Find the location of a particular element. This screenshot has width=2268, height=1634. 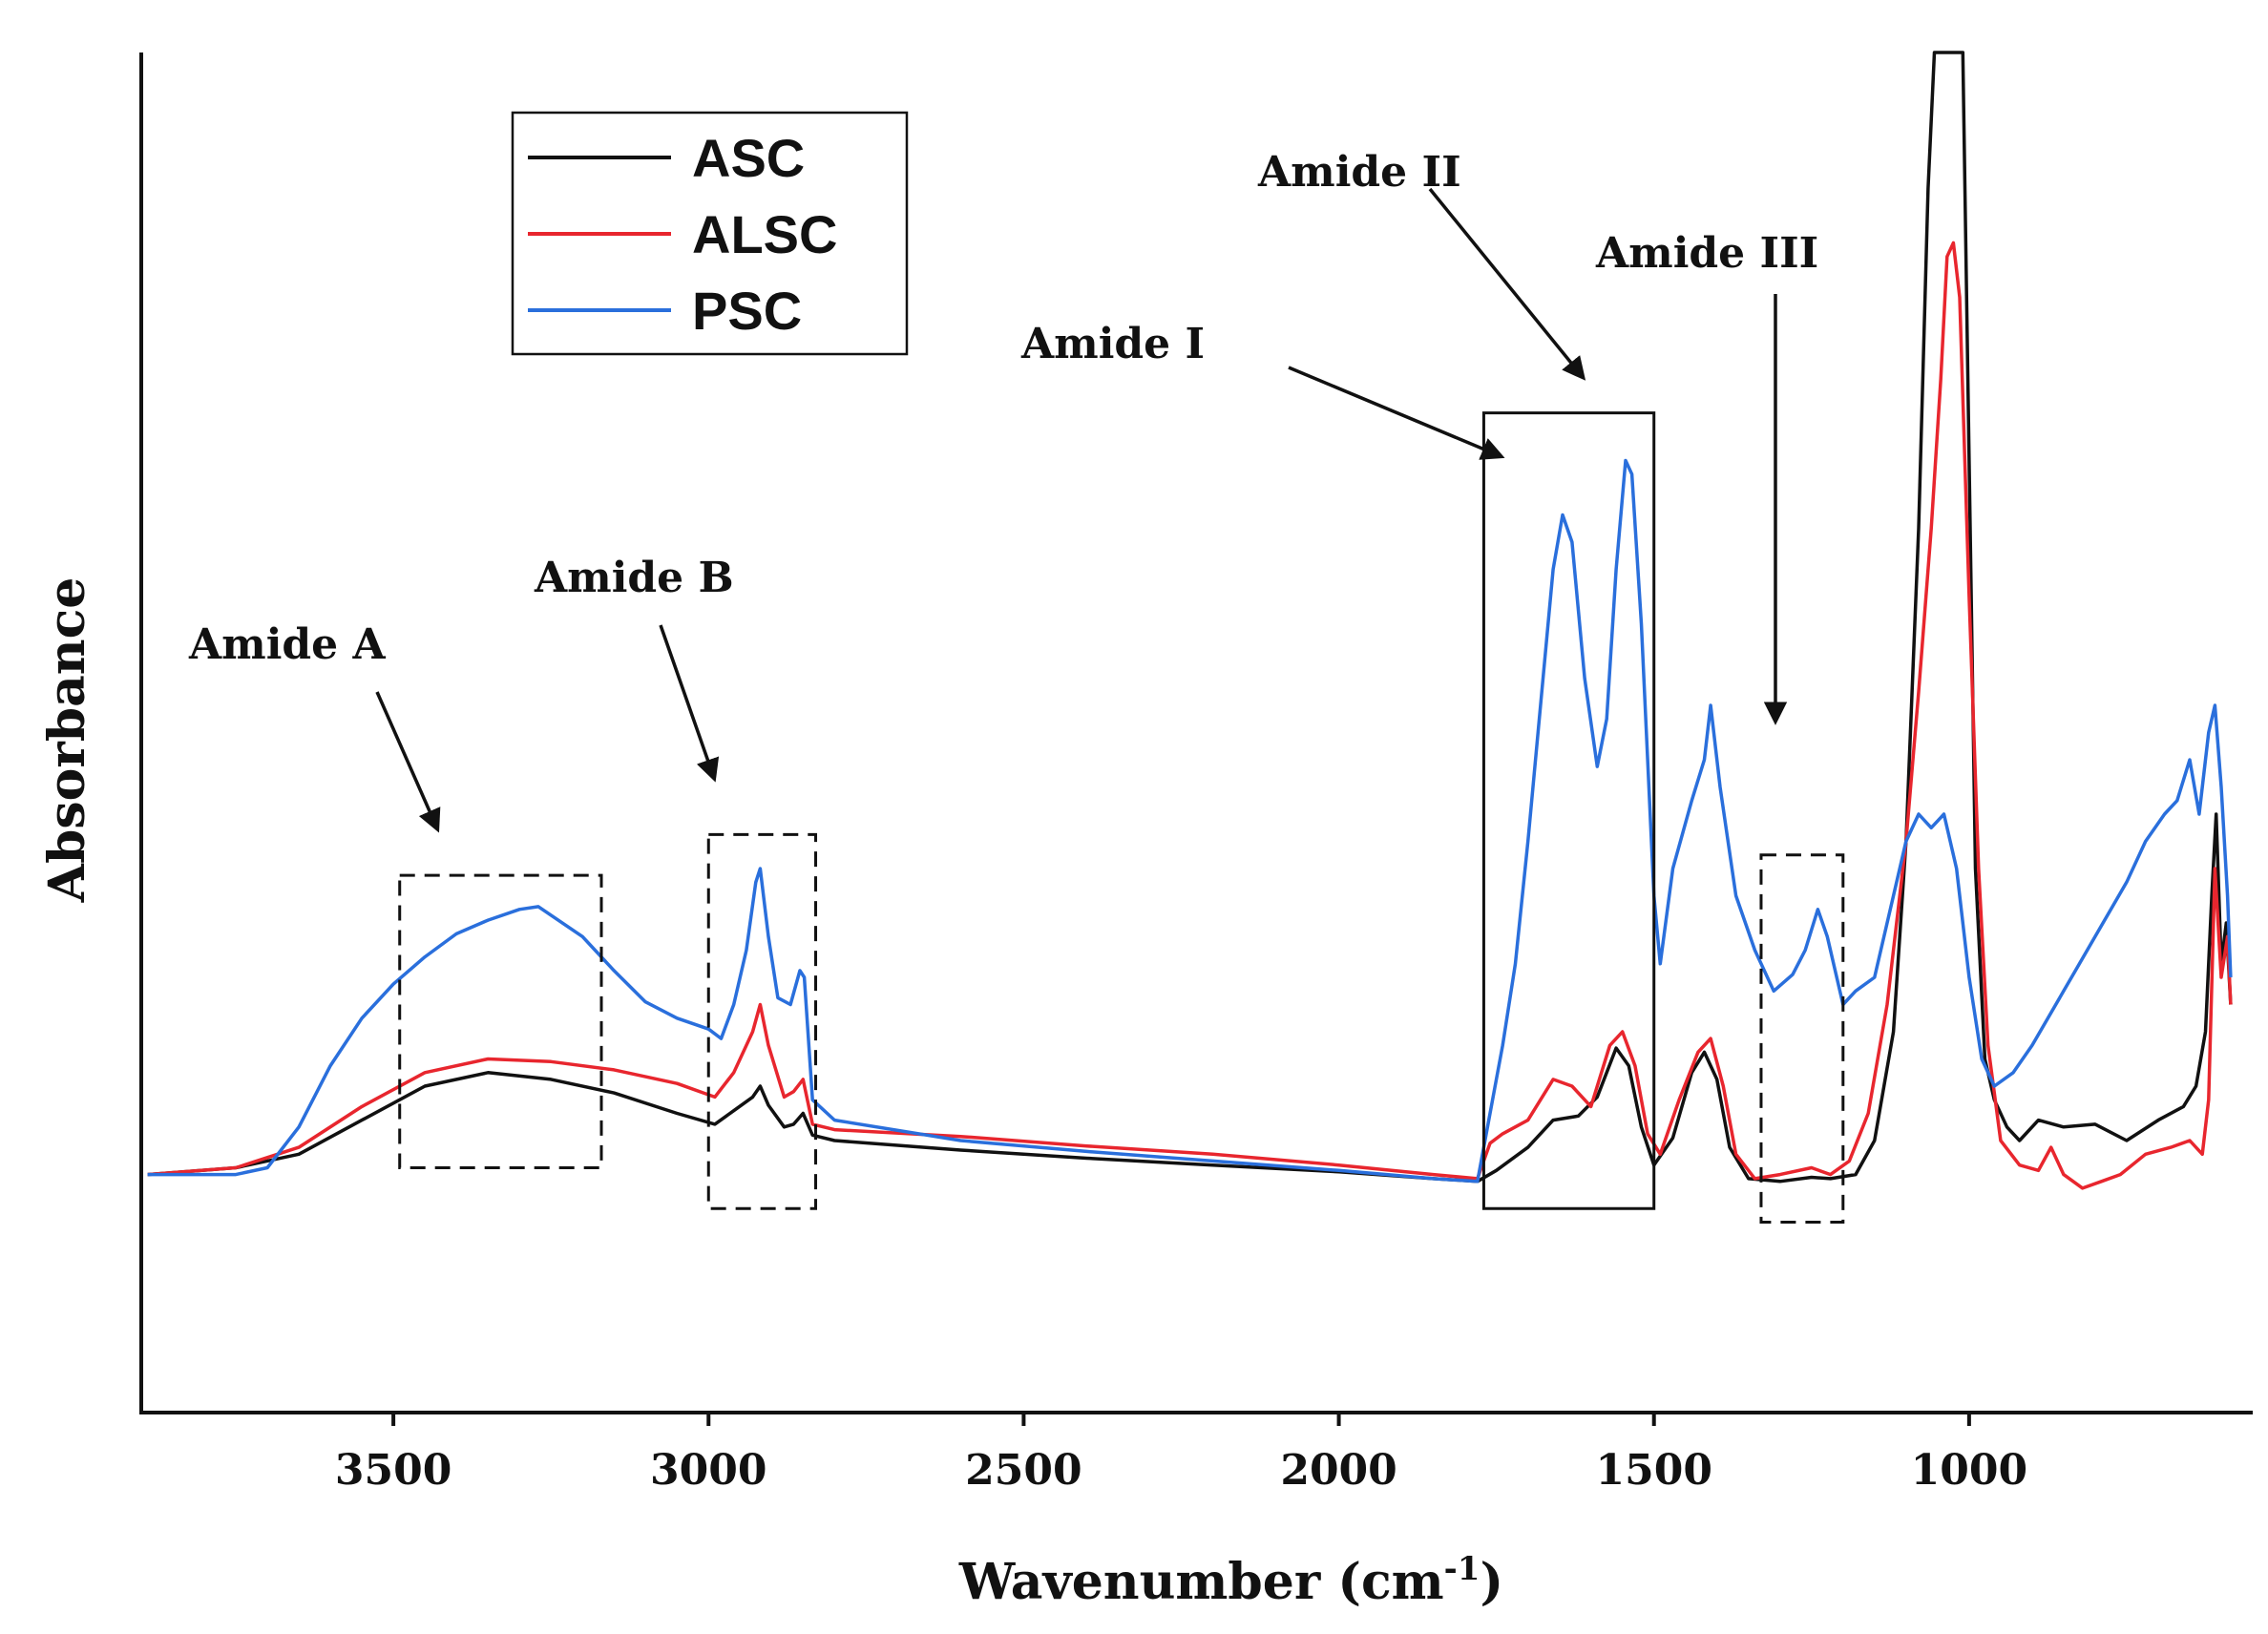

legend-label-PSC: PSC is located at coordinates (747, 311).